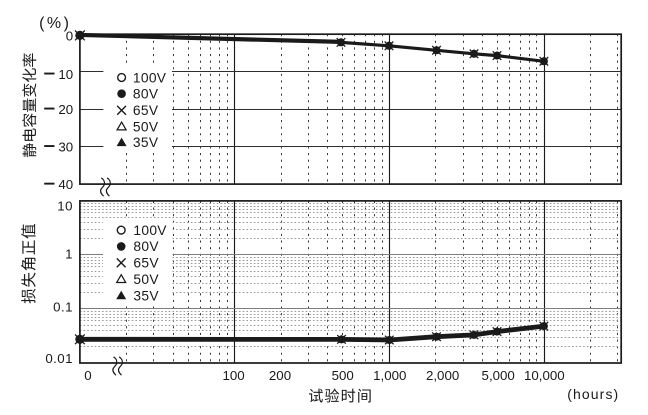  Describe the element at coordinates (65, 109) in the screenshot. I see `svg-text: 20` at that location.